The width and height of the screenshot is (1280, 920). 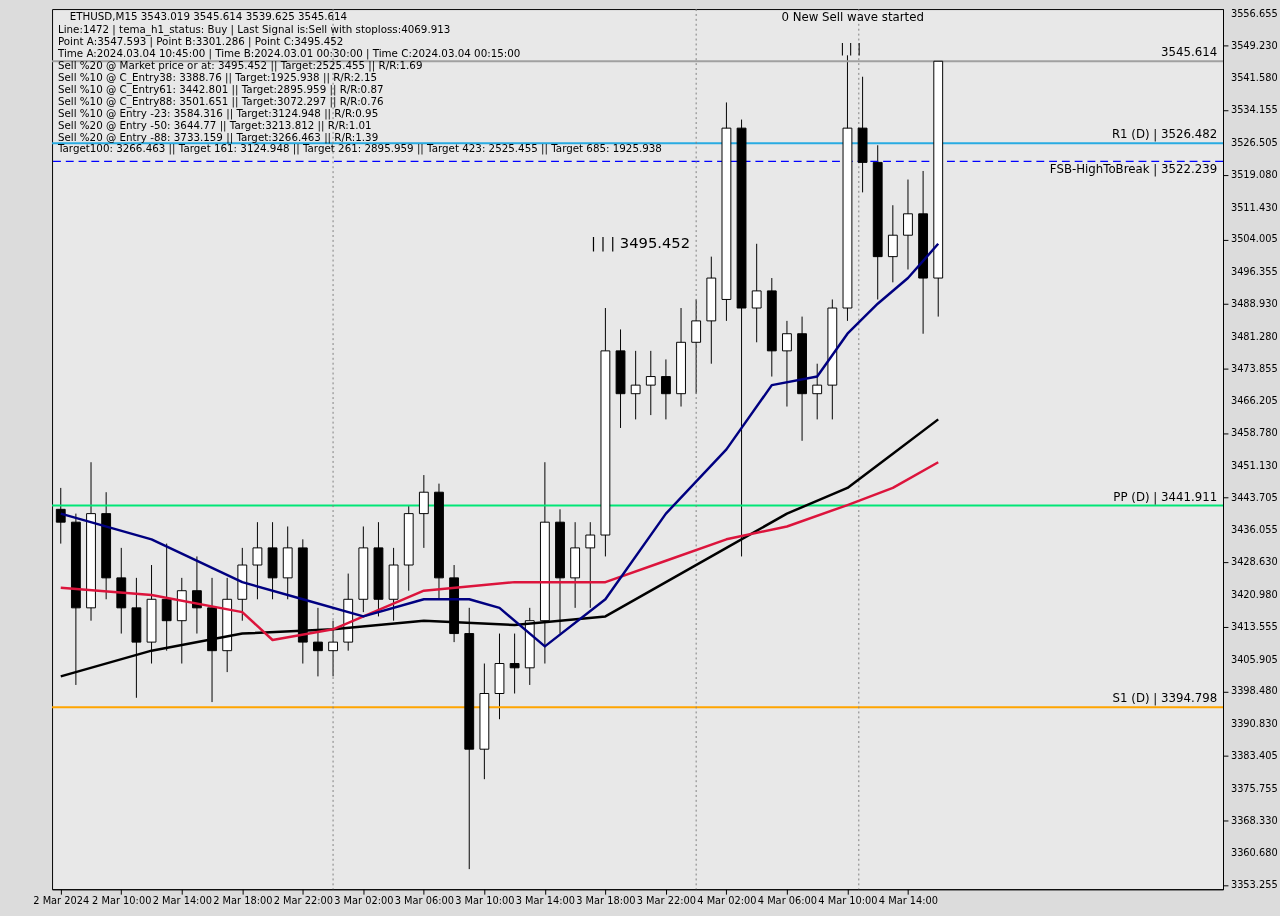 I want to click on y-tick-label: 3375.755, so click(x=1254, y=788).